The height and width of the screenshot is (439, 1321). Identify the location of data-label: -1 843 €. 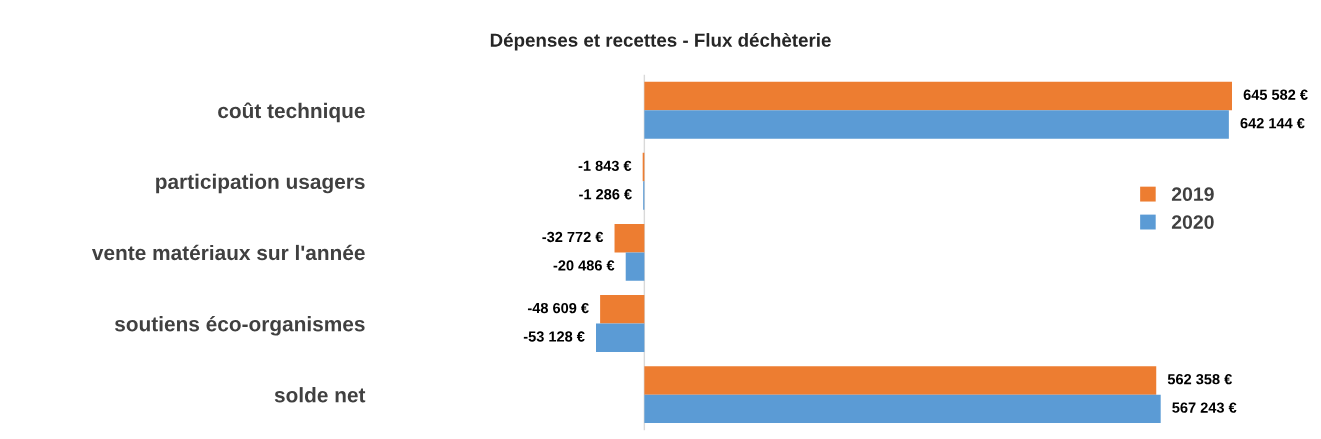
(605, 166).